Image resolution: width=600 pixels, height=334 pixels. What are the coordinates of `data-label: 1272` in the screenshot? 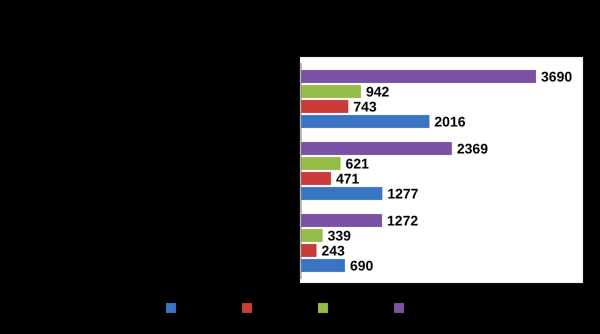 It's located at (402, 220).